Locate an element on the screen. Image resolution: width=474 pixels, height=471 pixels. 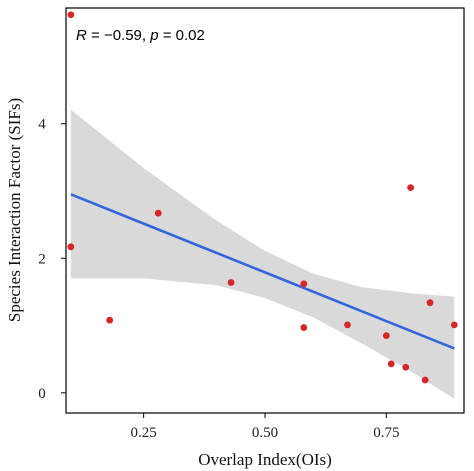
x-axis-title: Overlap Index(OIs) is located at coordinates (265, 459).